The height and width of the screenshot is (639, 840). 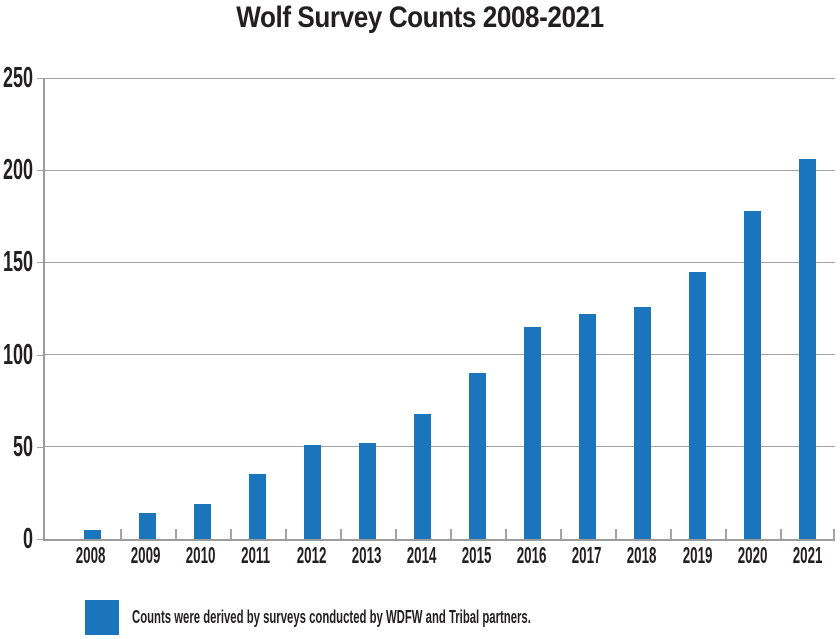 I want to click on bar-slot-2013, so click(x=367, y=308).